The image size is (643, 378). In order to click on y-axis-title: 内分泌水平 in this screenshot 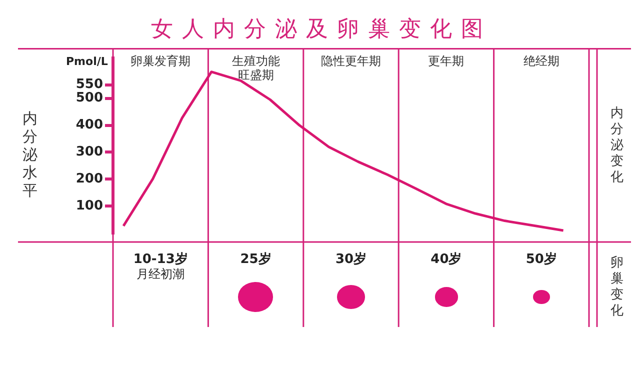, I will do `click(30, 154)`.